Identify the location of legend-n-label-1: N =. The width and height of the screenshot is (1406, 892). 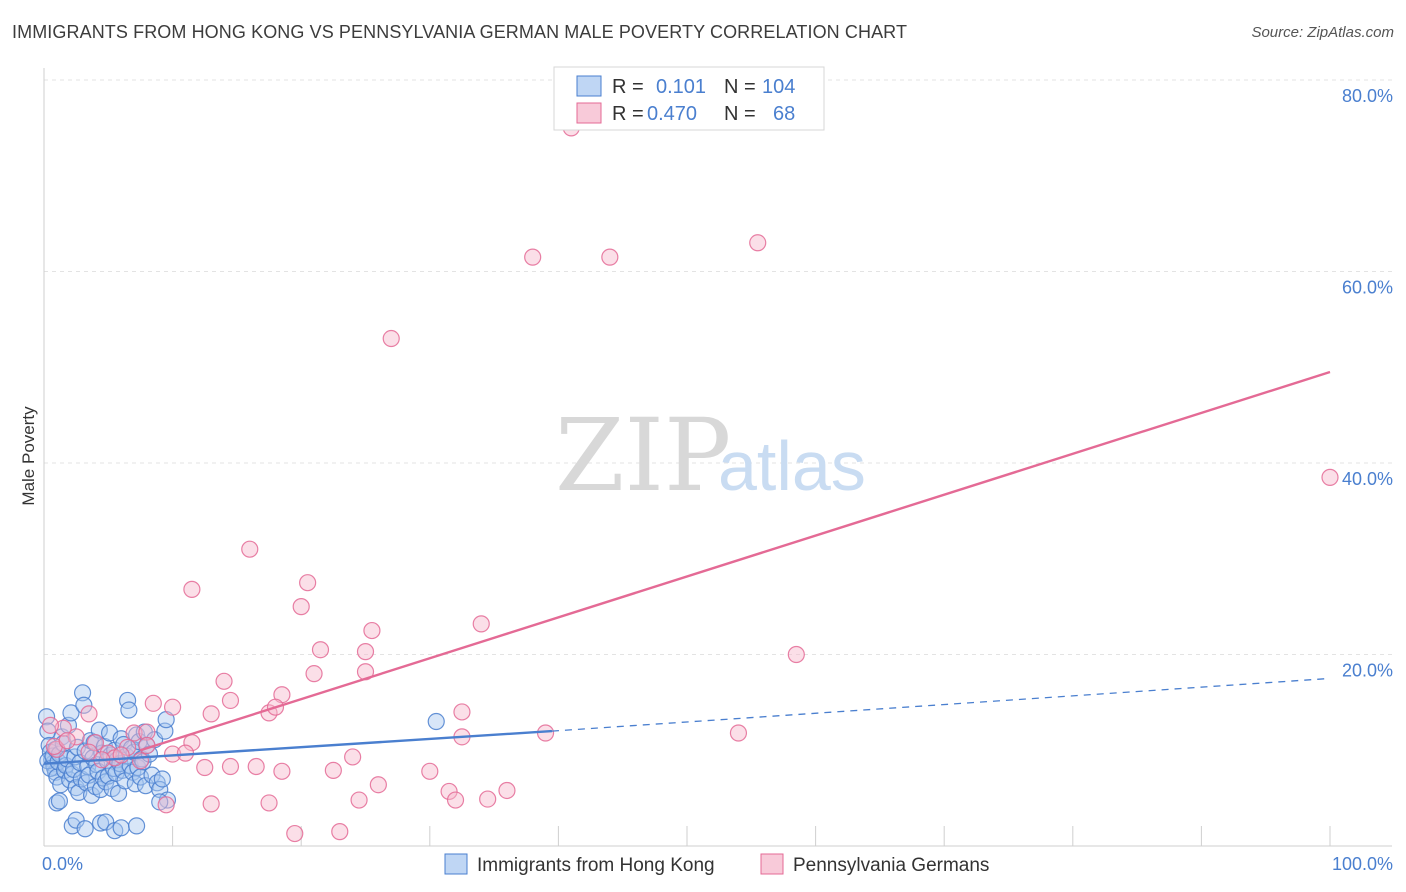
(740, 87).